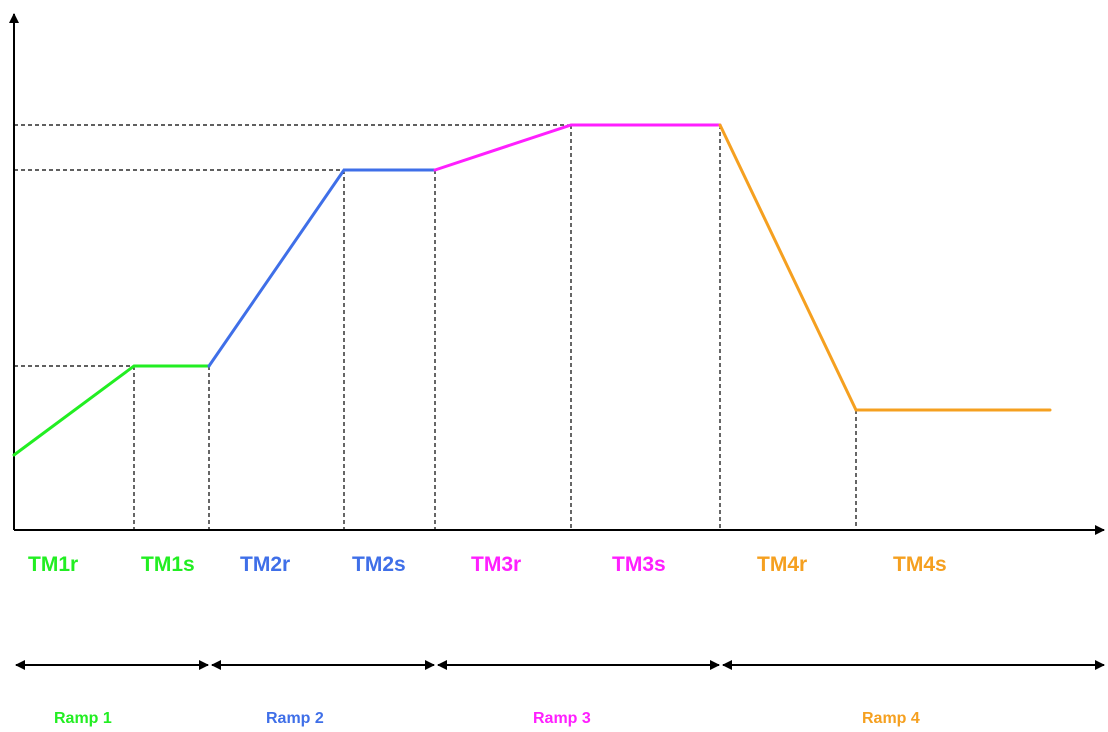 The height and width of the screenshot is (732, 1108). I want to click on ramp-4-profile-segment, so click(885, 267).